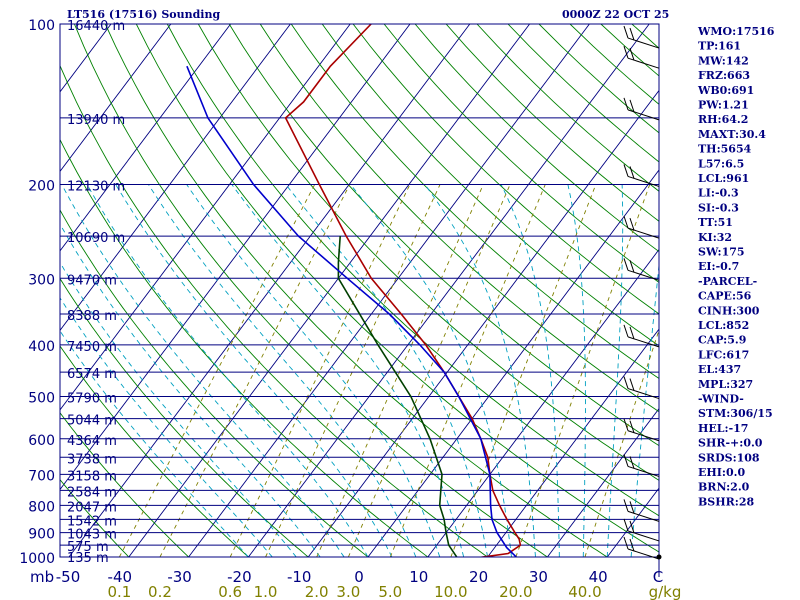  Describe the element at coordinates (721, 399) in the screenshot. I see `stat-line: -WIND-` at that location.